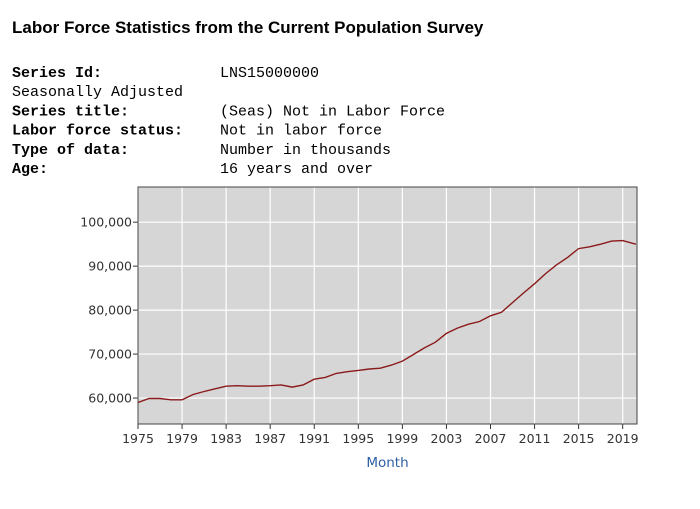  I want to click on x-tick-label: 2003, so click(447, 438).